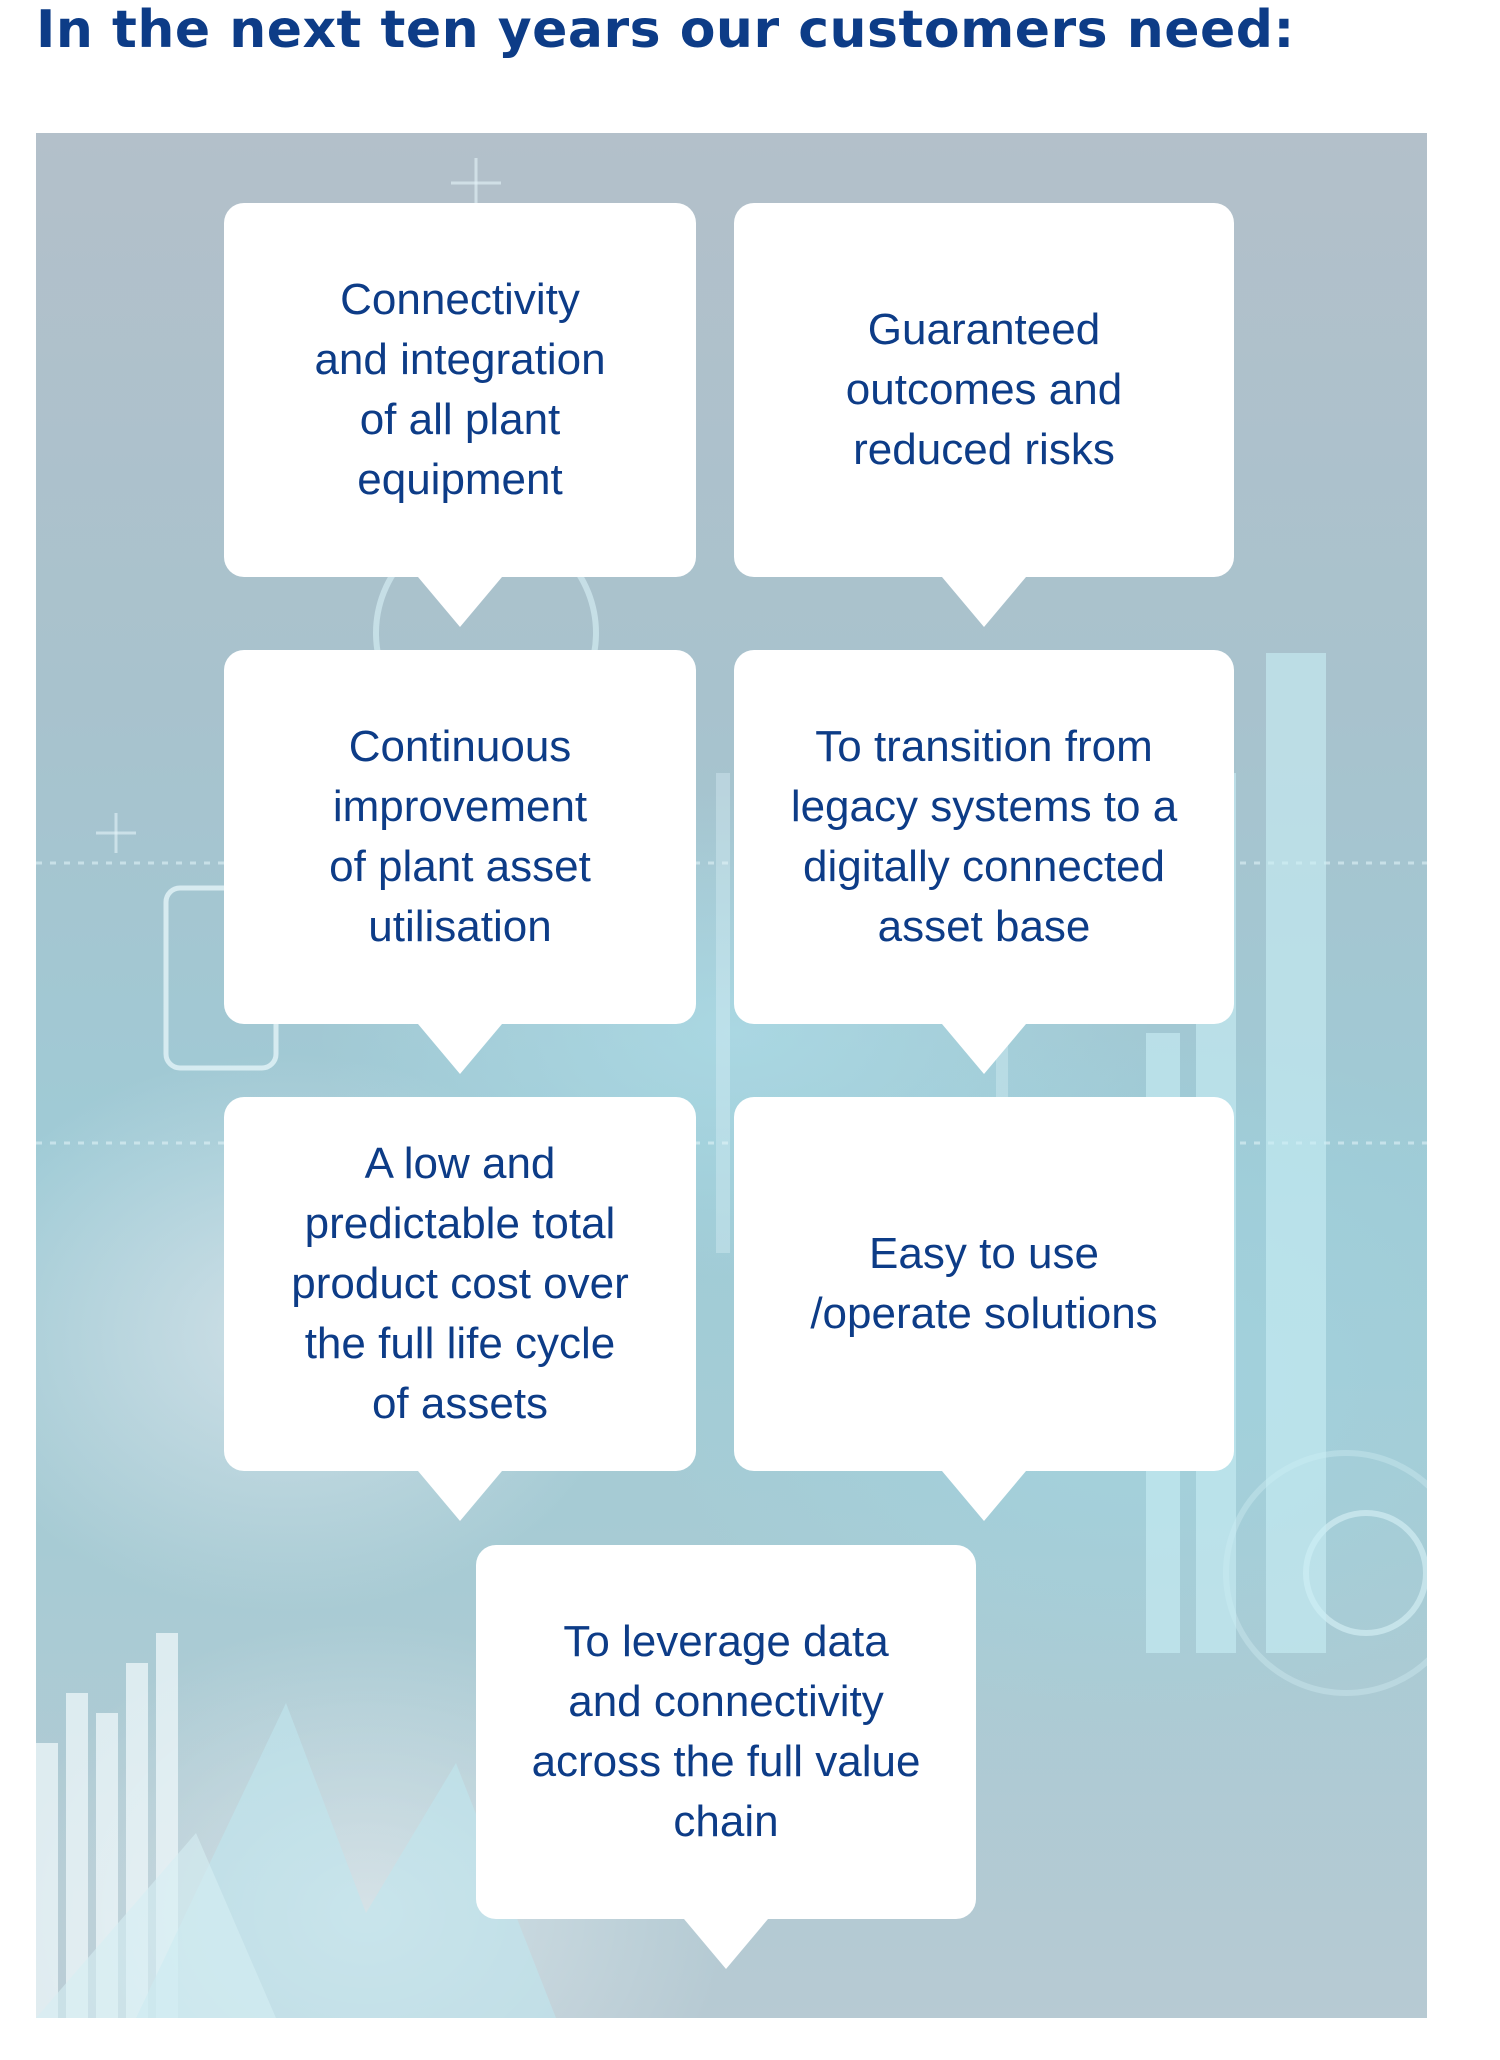 The width and height of the screenshot is (1500, 2060). Describe the element at coordinates (984, 1283) in the screenshot. I see `need-text: Easy to use /operate solutions` at that location.